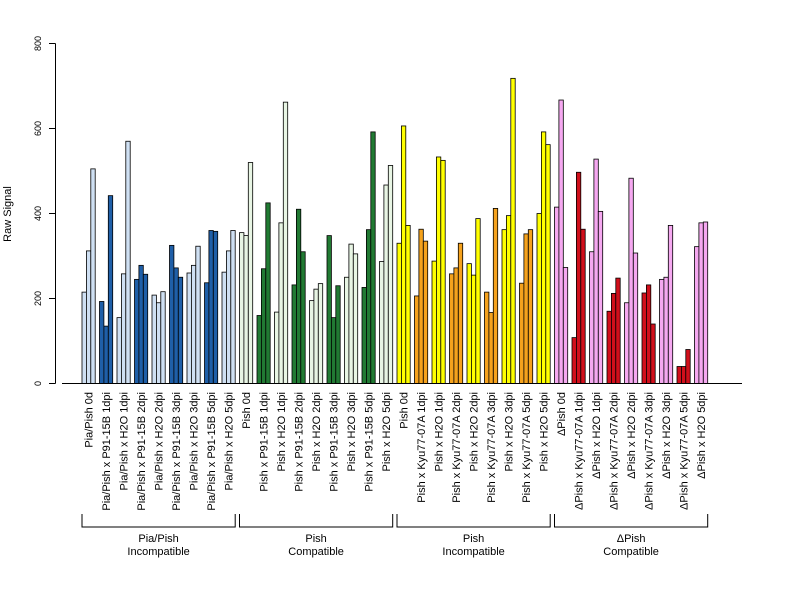 The height and width of the screenshot is (600, 800). What do you see at coordinates (545, 431) in the screenshot?
I see `x-tick-label: Pish x H2O 5dpi` at bounding box center [545, 431].